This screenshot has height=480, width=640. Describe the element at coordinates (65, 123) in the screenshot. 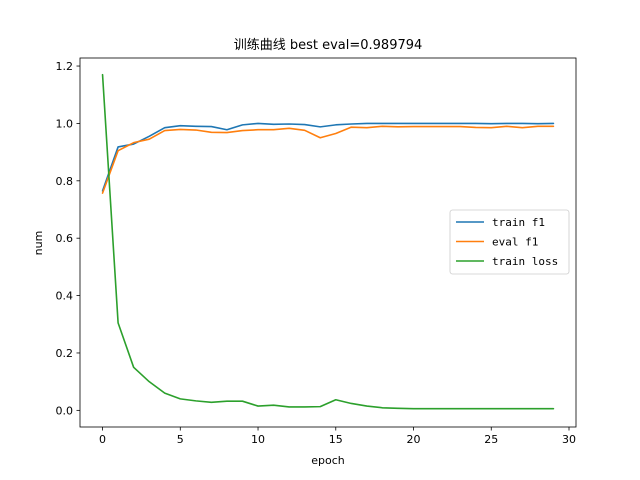

I see `y-tick-label: 1.0` at that location.